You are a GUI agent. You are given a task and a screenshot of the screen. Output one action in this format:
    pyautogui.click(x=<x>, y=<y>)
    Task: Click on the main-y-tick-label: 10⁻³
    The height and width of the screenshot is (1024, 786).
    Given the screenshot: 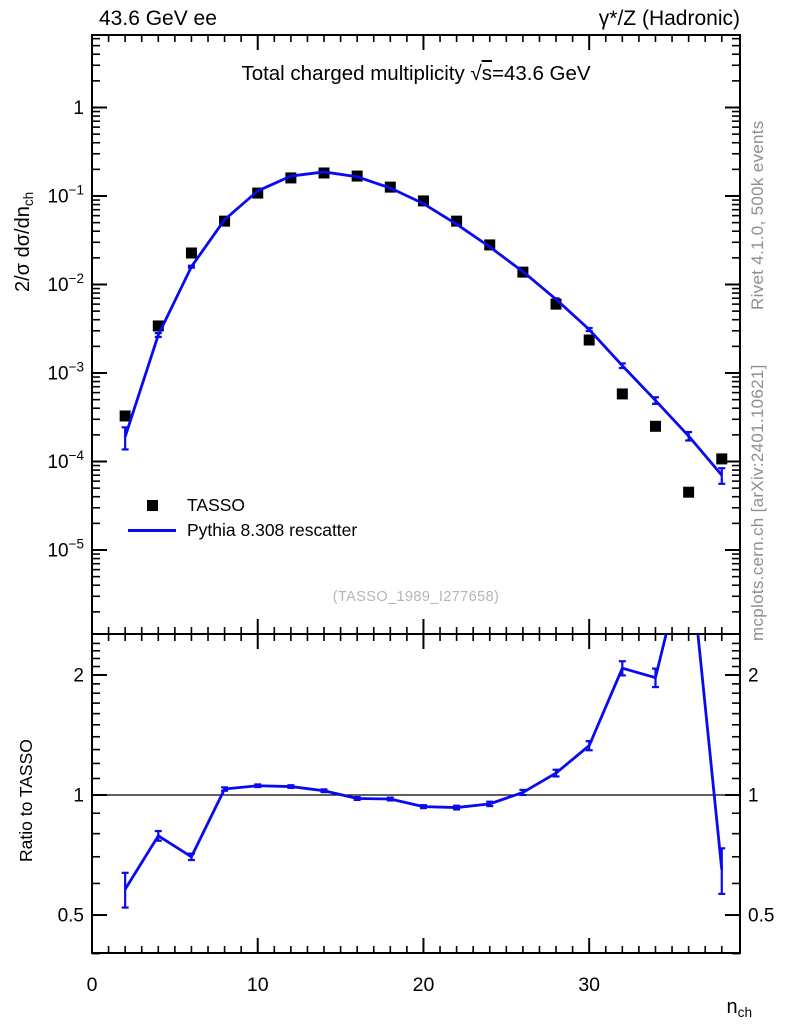 What is the action you would take?
    pyautogui.click(x=65, y=372)
    